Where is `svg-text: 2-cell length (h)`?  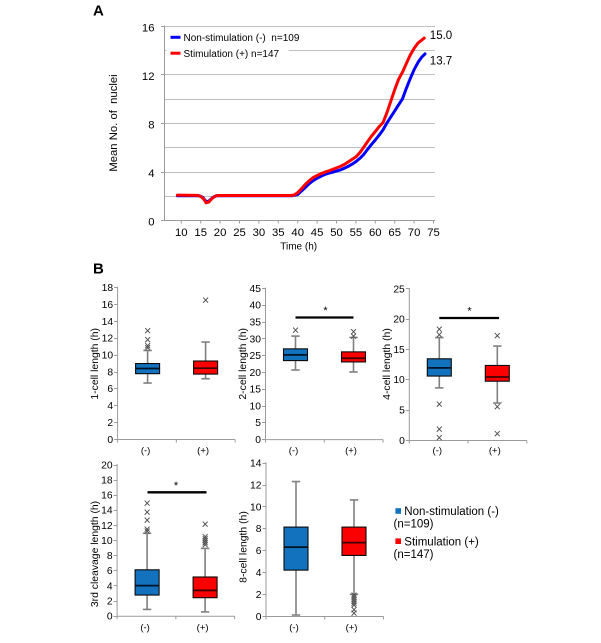 svg-text: 2-cell length (h) is located at coordinates (243, 364).